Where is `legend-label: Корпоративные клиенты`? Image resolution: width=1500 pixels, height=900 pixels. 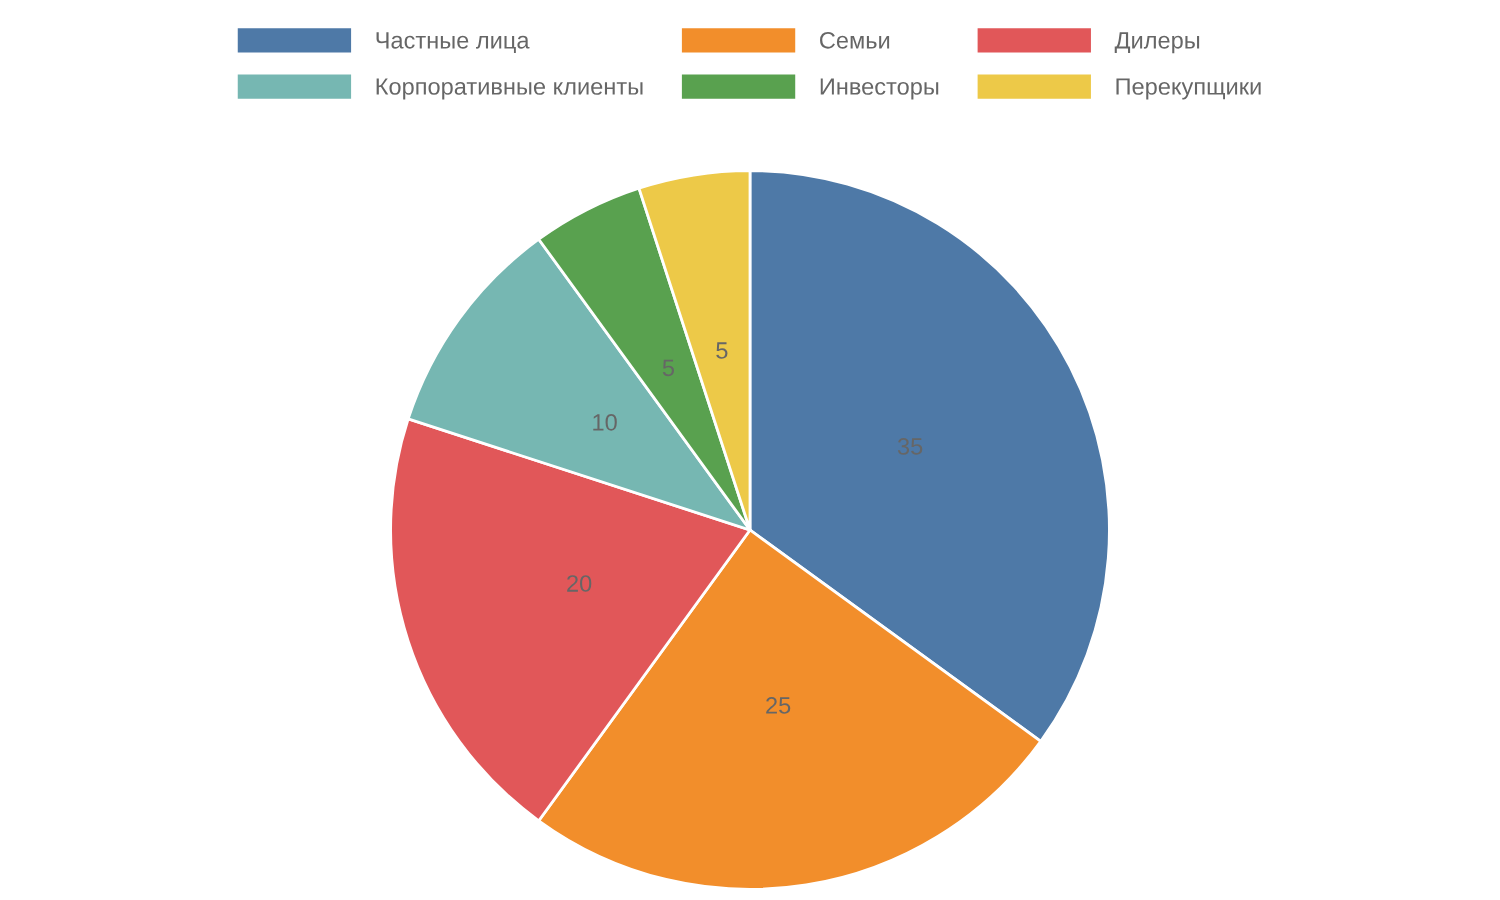
legend-label: Корпоративные клиенты is located at coordinates (509, 89).